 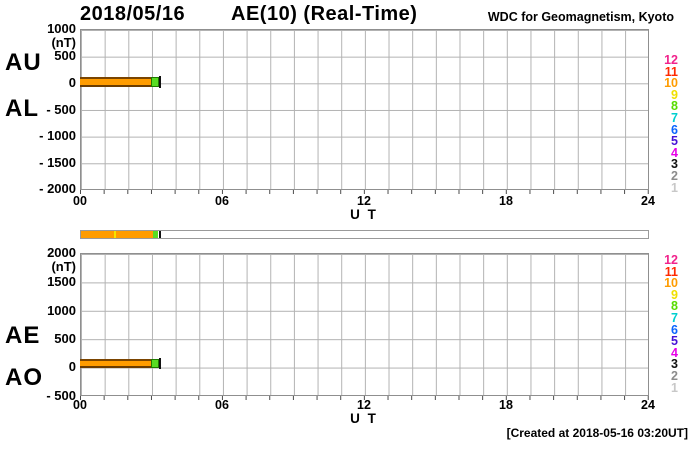 What do you see at coordinates (65, 55) in the screenshot?
I see `ytick-top-500: 500` at bounding box center [65, 55].